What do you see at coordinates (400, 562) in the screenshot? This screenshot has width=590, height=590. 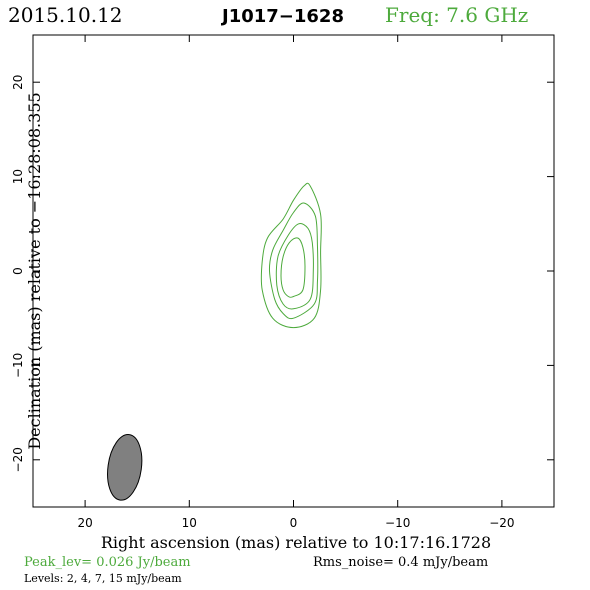 I see `rms-noise: Rms_noise= 0.4 mJy/beam` at bounding box center [400, 562].